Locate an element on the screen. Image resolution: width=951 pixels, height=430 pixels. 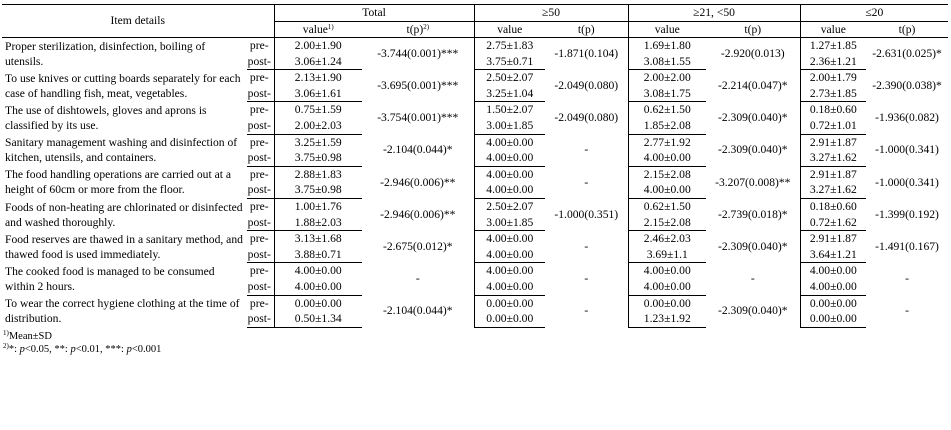
g50-tp-header: t(p) is located at coordinates (587, 29).